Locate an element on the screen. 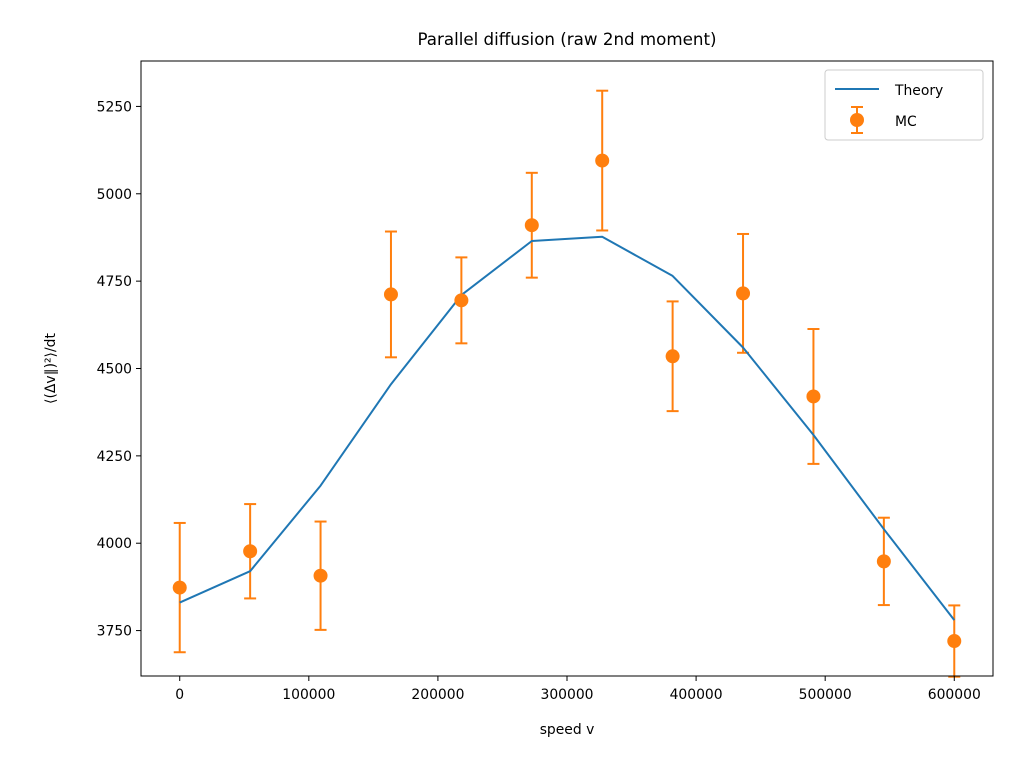 The height and width of the screenshot is (768, 1024). legend-mc-marker is located at coordinates (857, 120).